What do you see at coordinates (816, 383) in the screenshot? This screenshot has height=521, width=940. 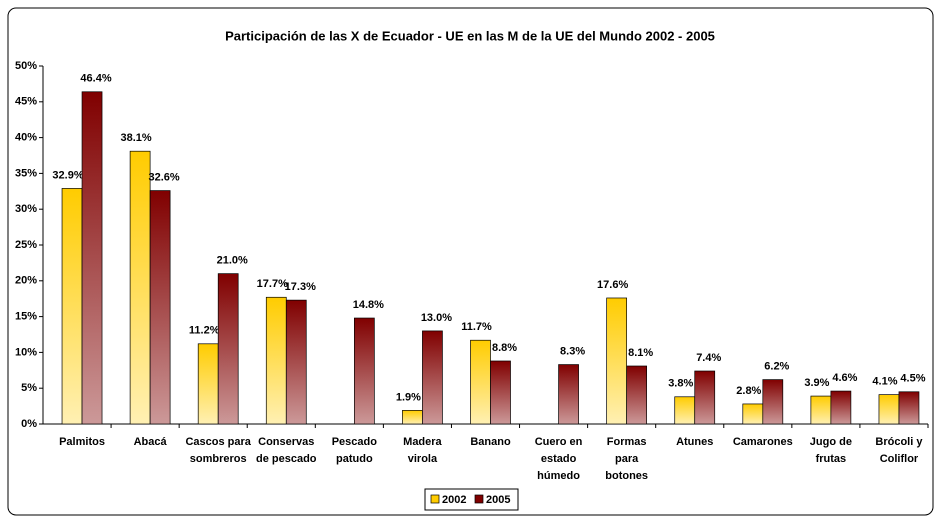 I see `data-label: 3.9%` at bounding box center [816, 383].